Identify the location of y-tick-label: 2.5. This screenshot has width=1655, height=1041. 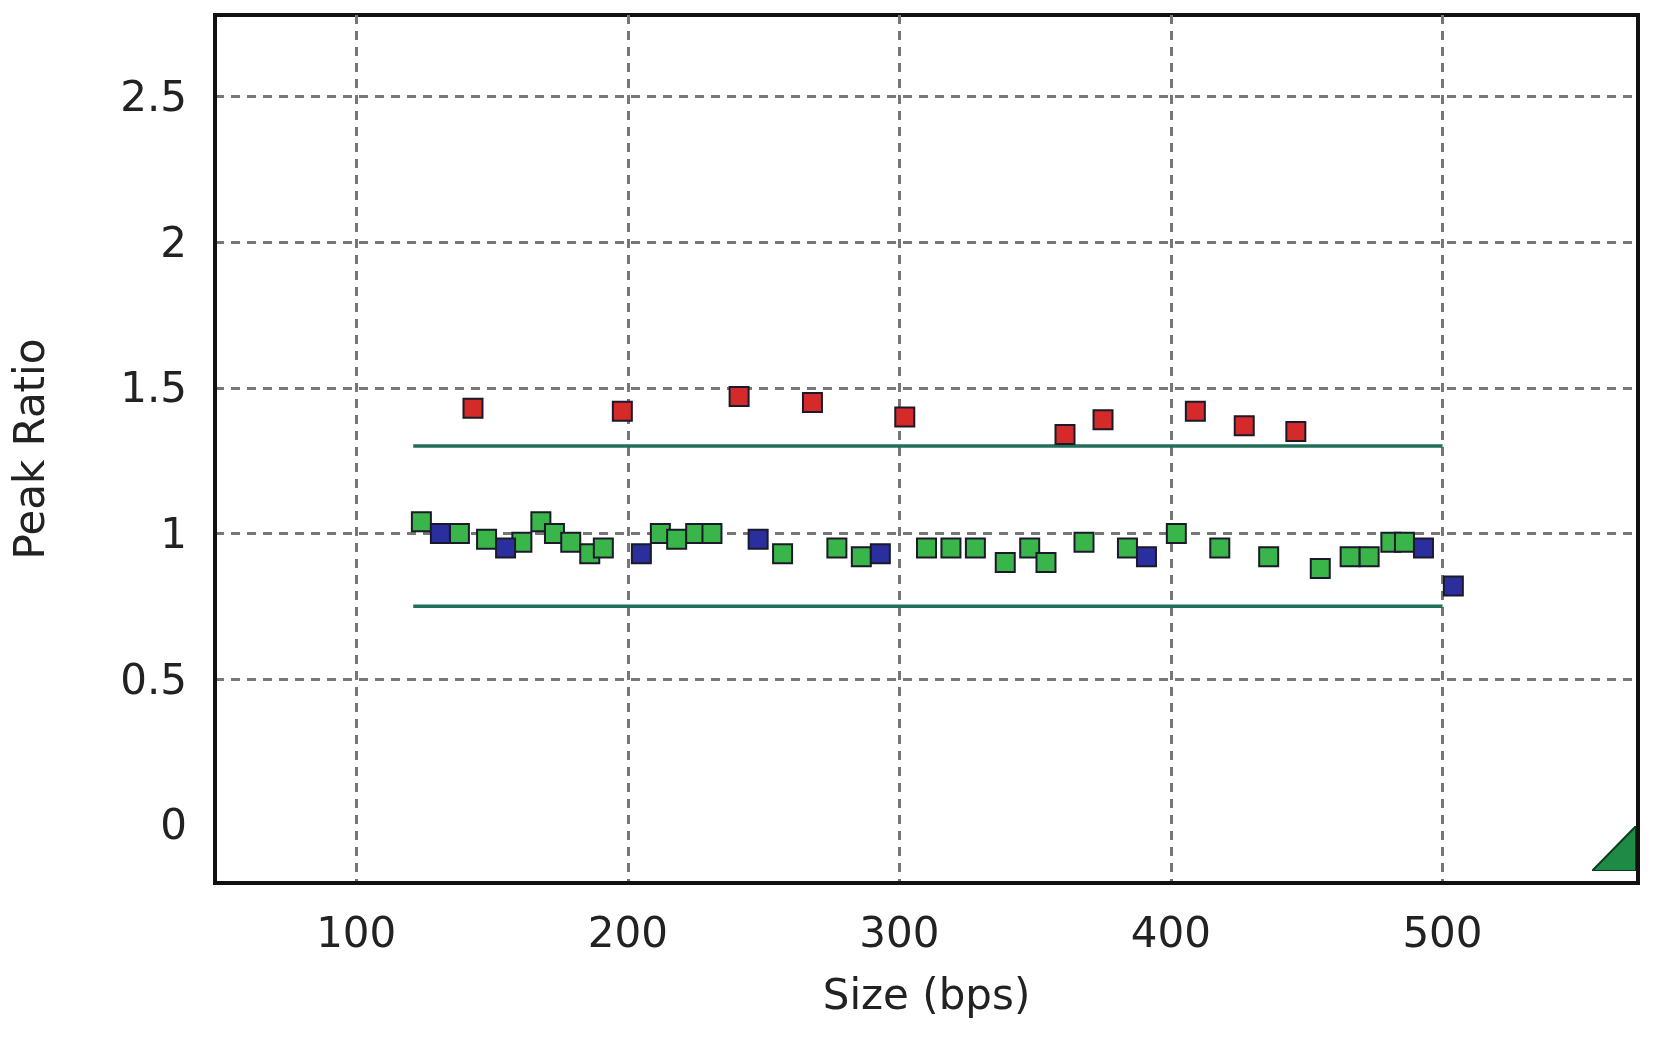
(153, 97).